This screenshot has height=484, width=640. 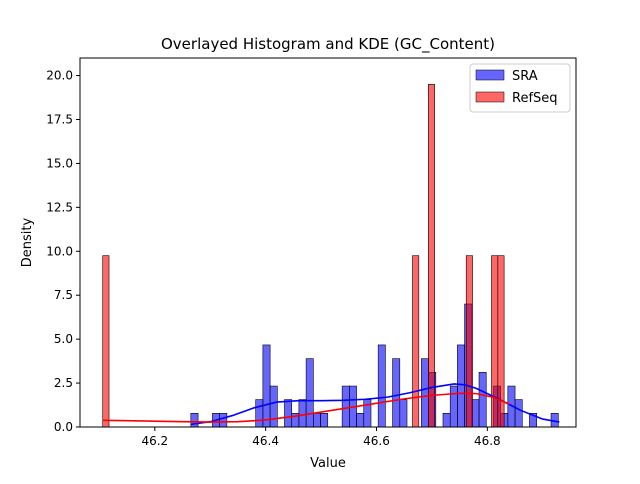 I want to click on x-tick-label: 46.8, so click(x=487, y=441).